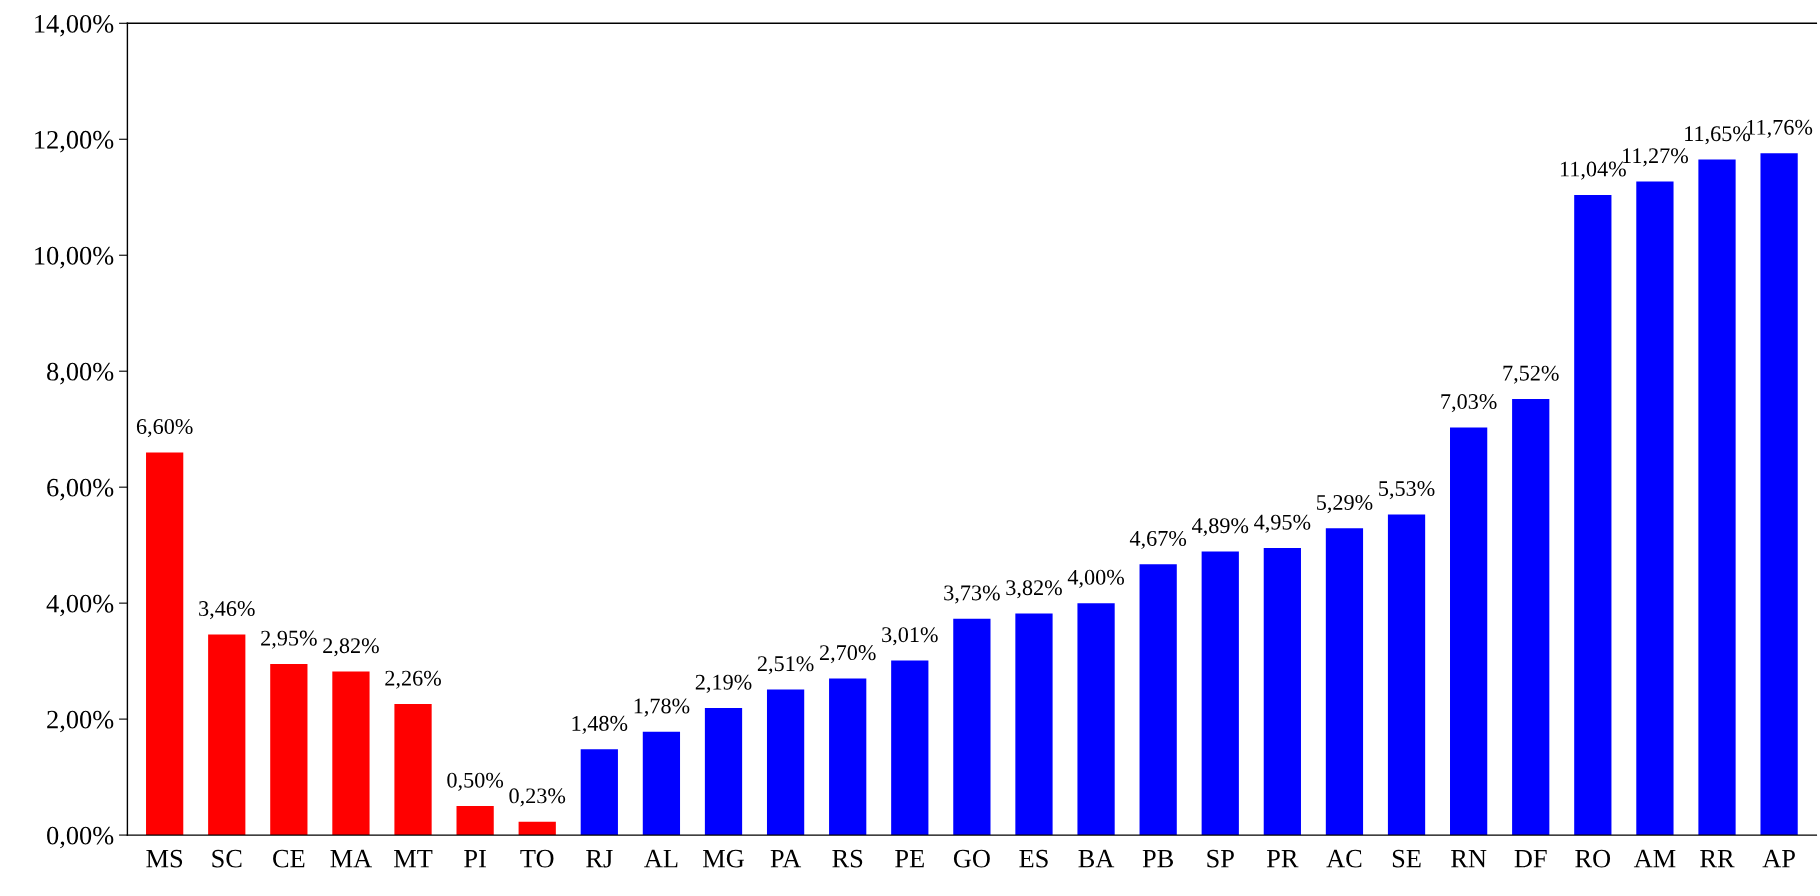 This screenshot has width=1820, height=896. Describe the element at coordinates (1034, 589) in the screenshot. I see `data-label: 3,82%` at that location.